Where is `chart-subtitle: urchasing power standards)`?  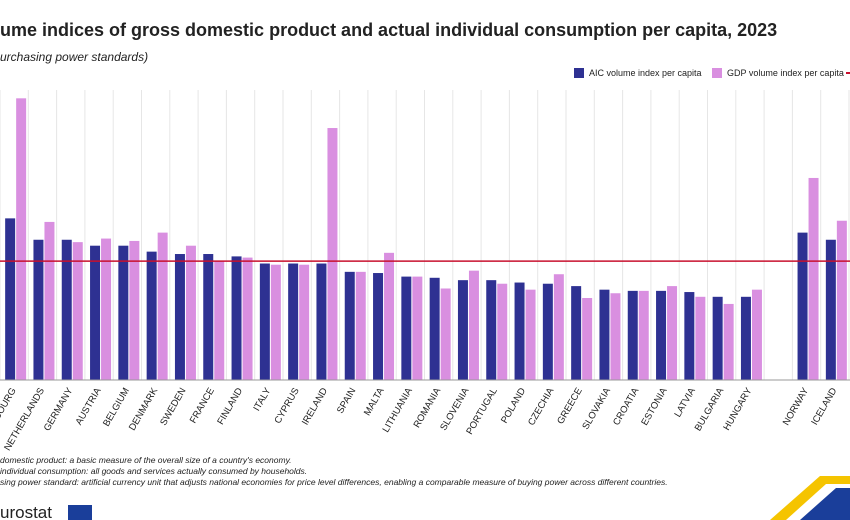
chart-subtitle: urchasing power standards) is located at coordinates (74, 57).